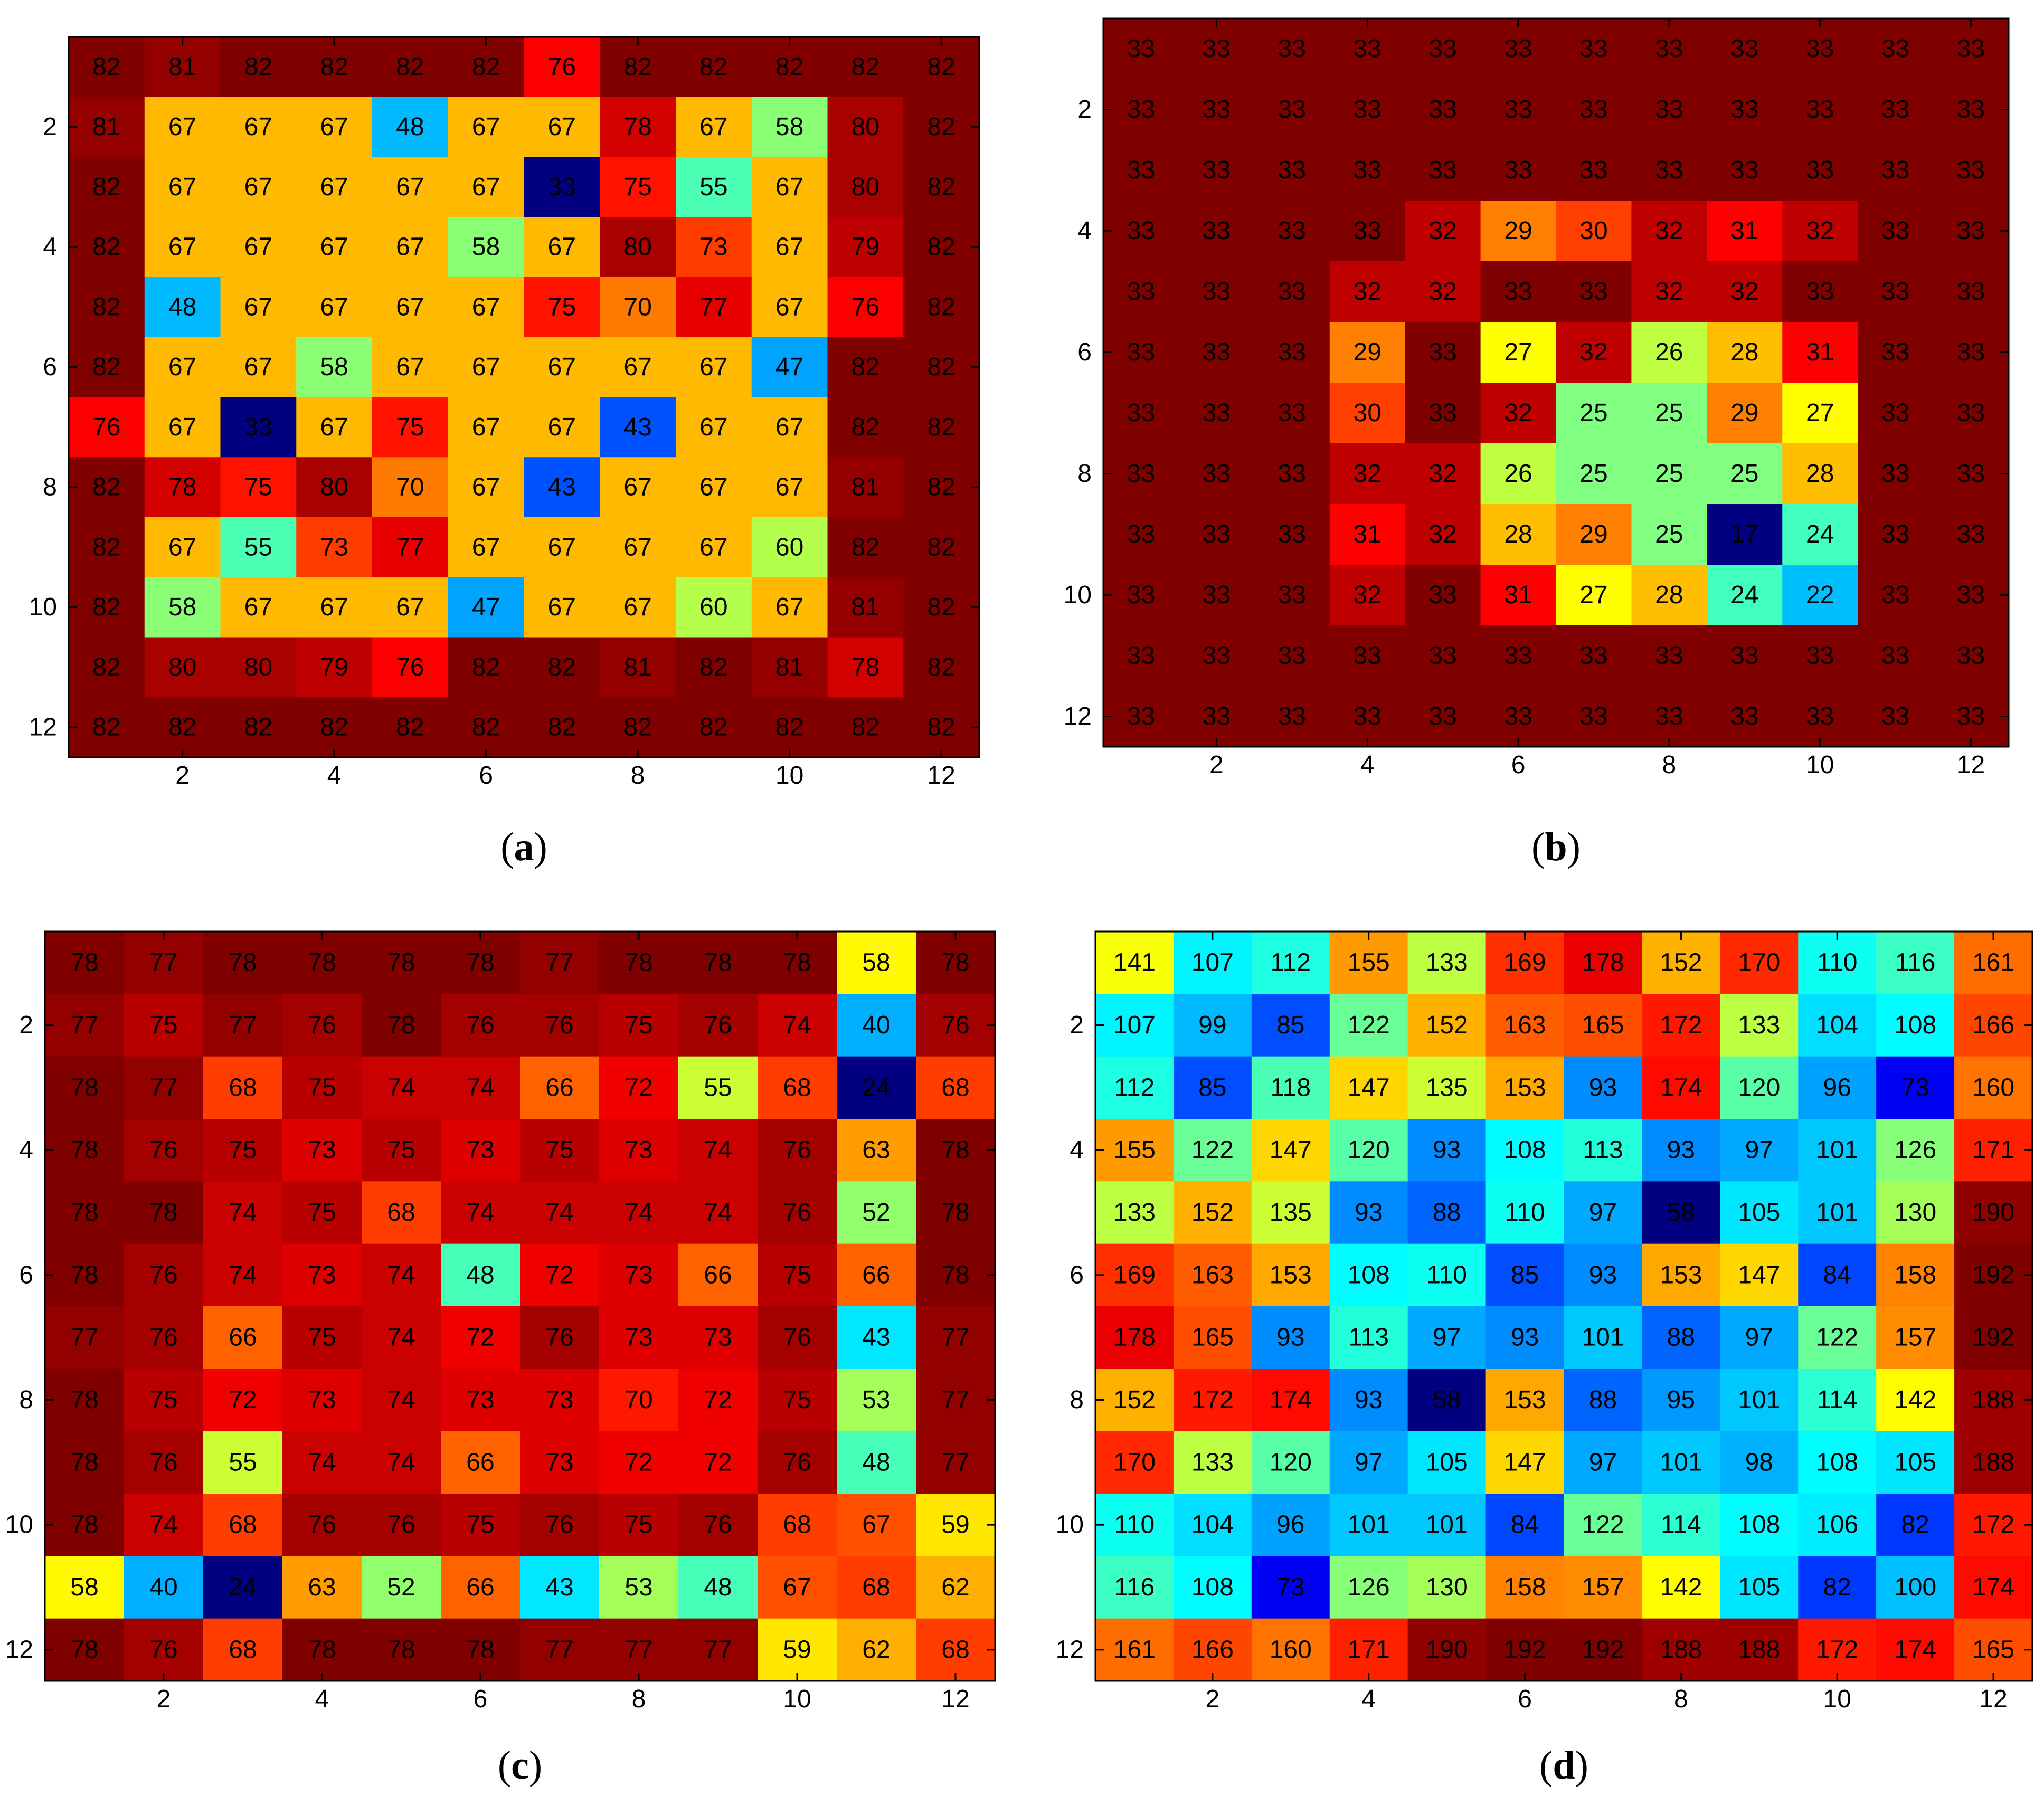  I want to click on cell-value-label: 31, so click(1367, 534).